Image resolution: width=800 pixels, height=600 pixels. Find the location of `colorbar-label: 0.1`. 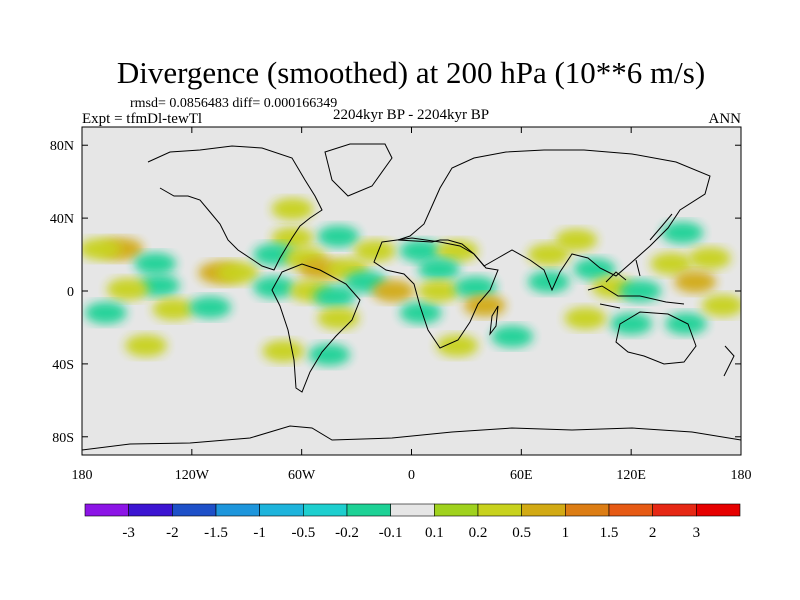

colorbar-label: 0.1 is located at coordinates (434, 533).